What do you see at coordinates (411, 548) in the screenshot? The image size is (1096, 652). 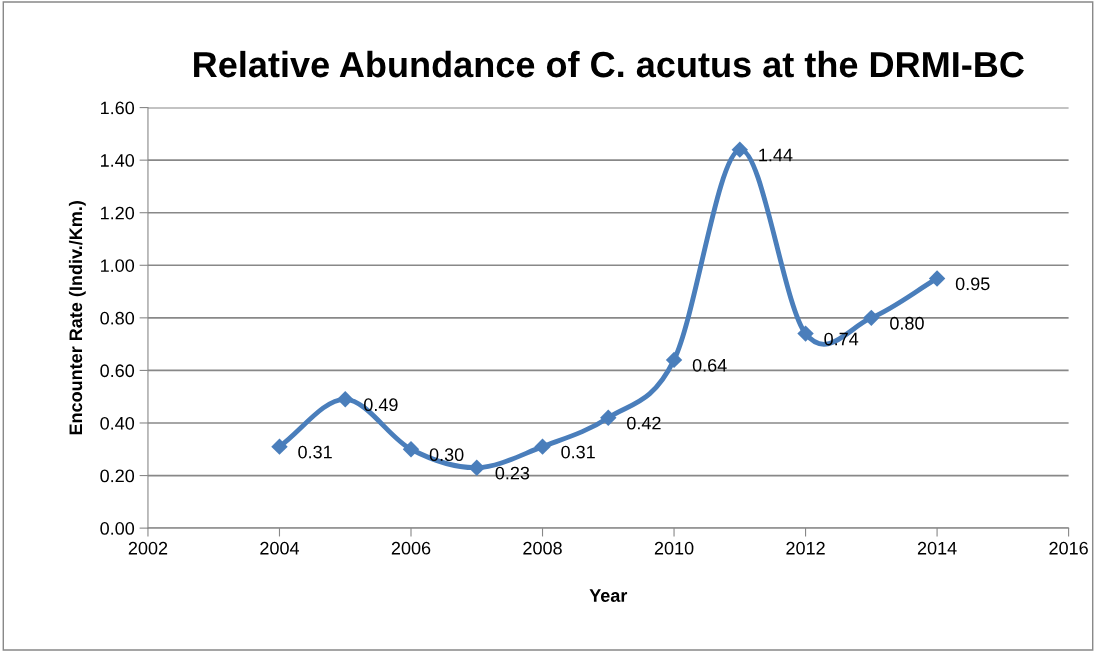 I see `x-tick-label: 2006` at bounding box center [411, 548].